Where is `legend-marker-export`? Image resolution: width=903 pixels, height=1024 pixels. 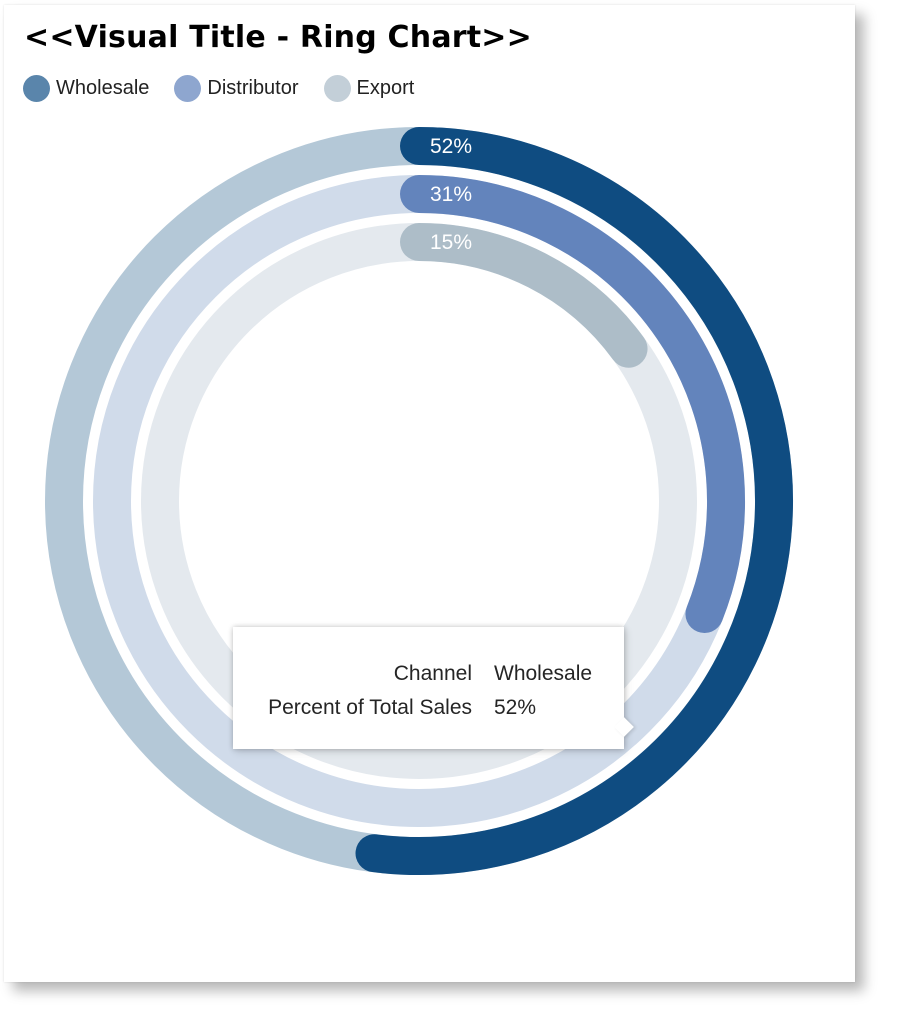 legend-marker-export is located at coordinates (337, 88).